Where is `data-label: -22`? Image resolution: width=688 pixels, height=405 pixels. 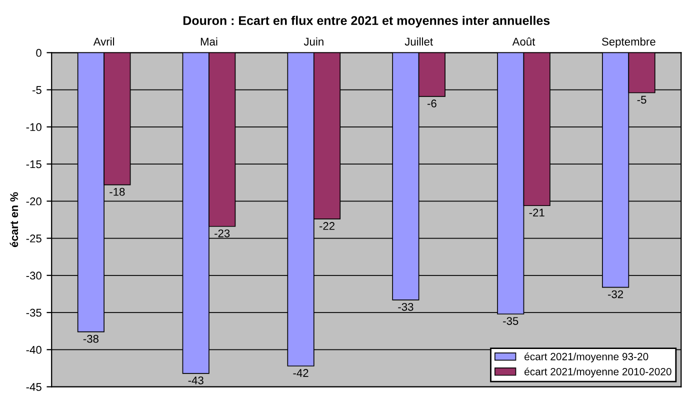
data-label: -22 is located at coordinates (326, 226).